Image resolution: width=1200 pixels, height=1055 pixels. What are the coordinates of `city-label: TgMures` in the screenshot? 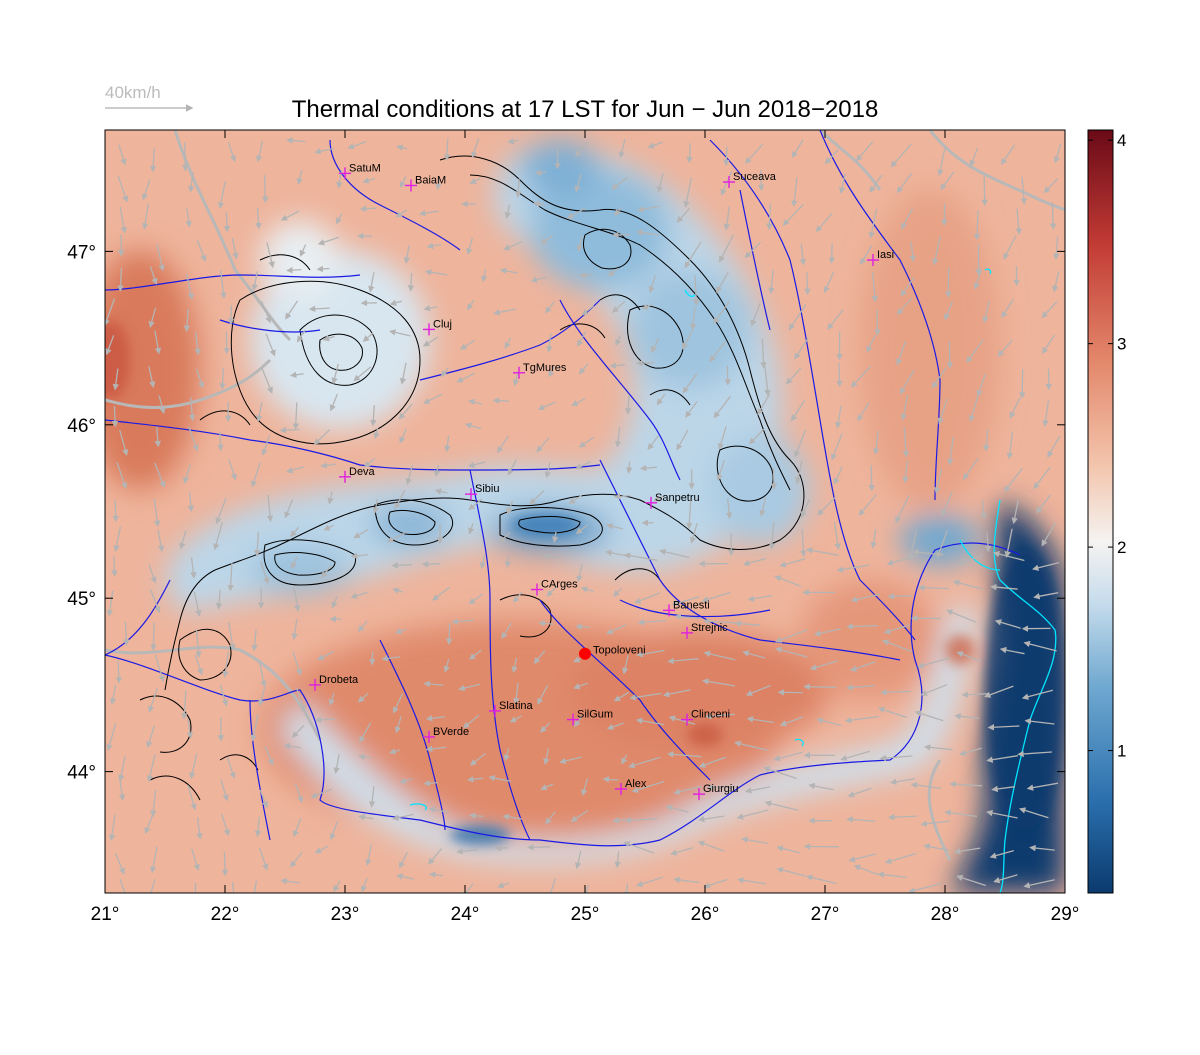 It's located at (545, 368).